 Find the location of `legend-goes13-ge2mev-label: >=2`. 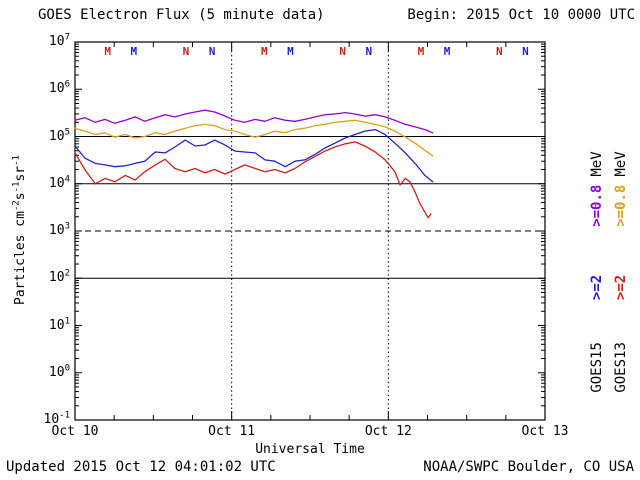

legend-goes13-ge2mev-label: >=2 is located at coordinates (621, 287).